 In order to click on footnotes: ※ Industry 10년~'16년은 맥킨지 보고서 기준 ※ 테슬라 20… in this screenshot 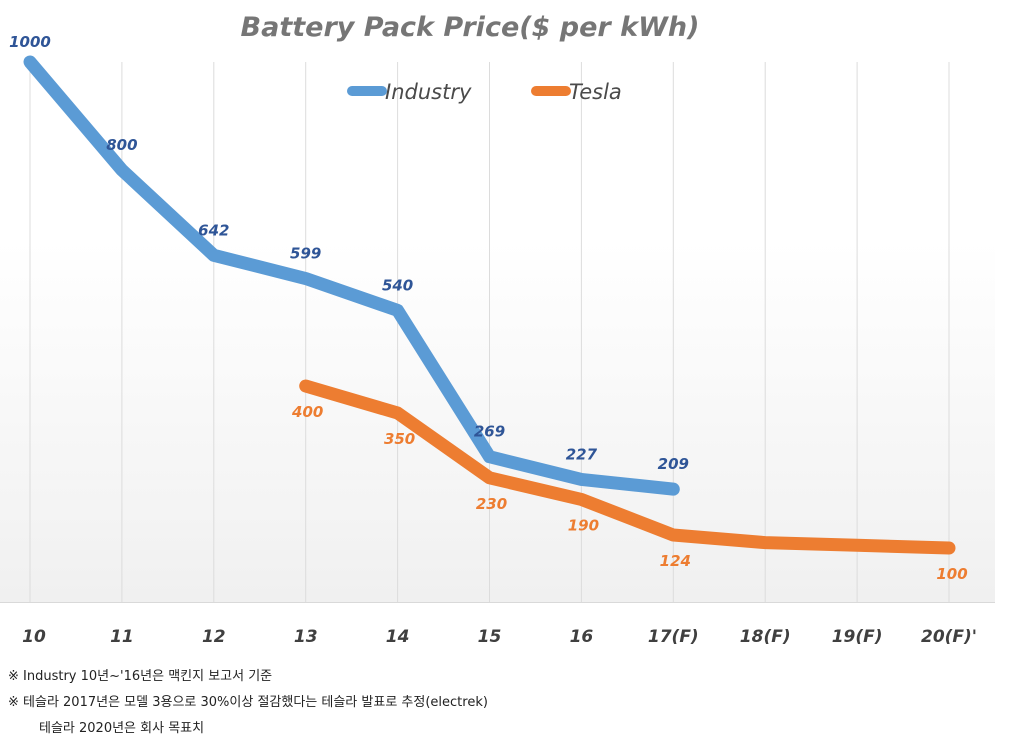, I will do `click(248, 703)`.